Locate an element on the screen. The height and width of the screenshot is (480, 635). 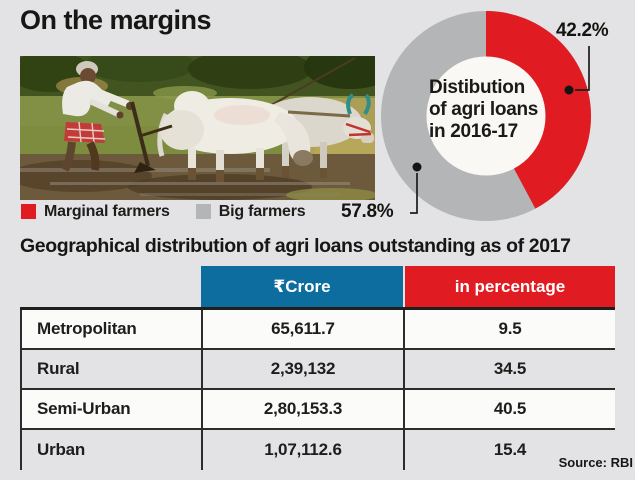
table-row-rural: Rural 2,39,132 34.5 is located at coordinates (317, 370).